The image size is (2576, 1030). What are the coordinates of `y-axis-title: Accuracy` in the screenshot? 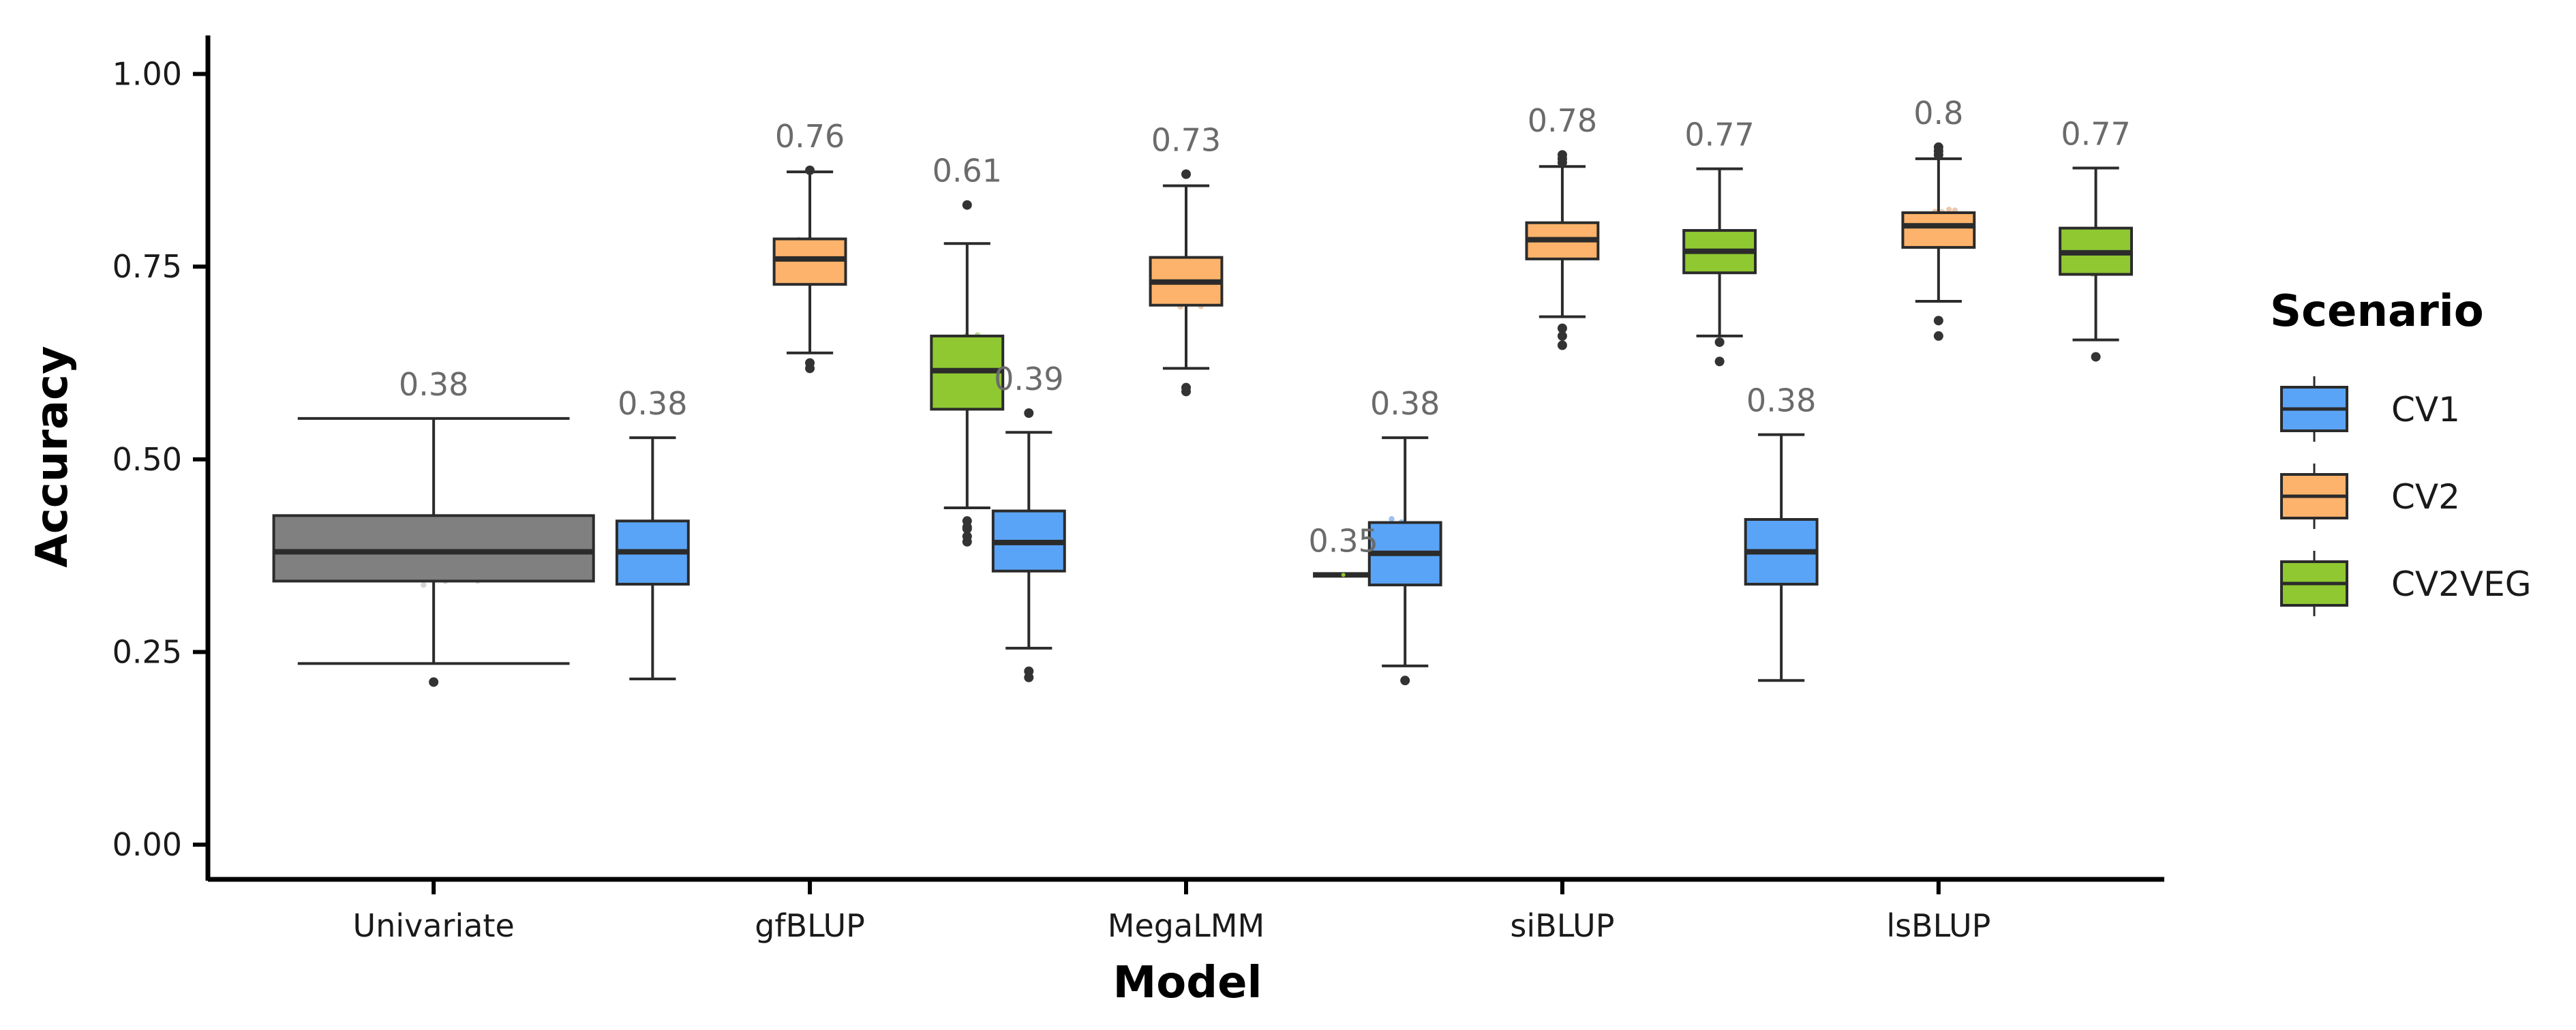 It's located at (53, 457).